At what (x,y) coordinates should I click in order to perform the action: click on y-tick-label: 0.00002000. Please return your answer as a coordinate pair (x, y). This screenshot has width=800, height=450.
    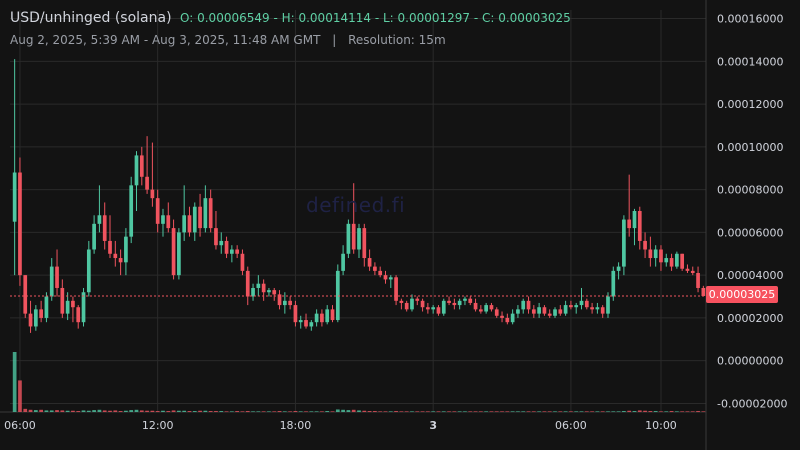
    Looking at the image, I should click on (750, 318).